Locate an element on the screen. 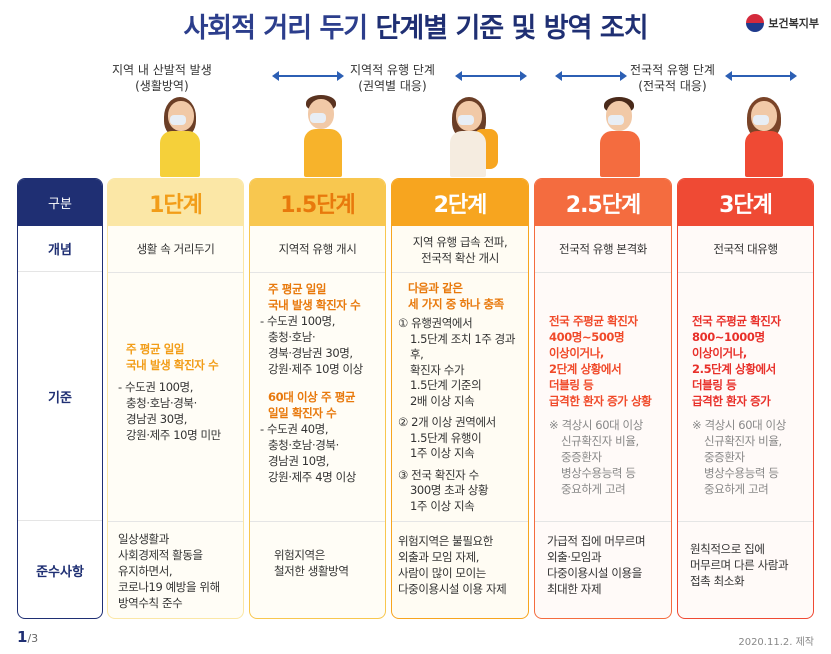 This screenshot has height=654, width=831. level-3-header: 3단계 is located at coordinates (745, 202).